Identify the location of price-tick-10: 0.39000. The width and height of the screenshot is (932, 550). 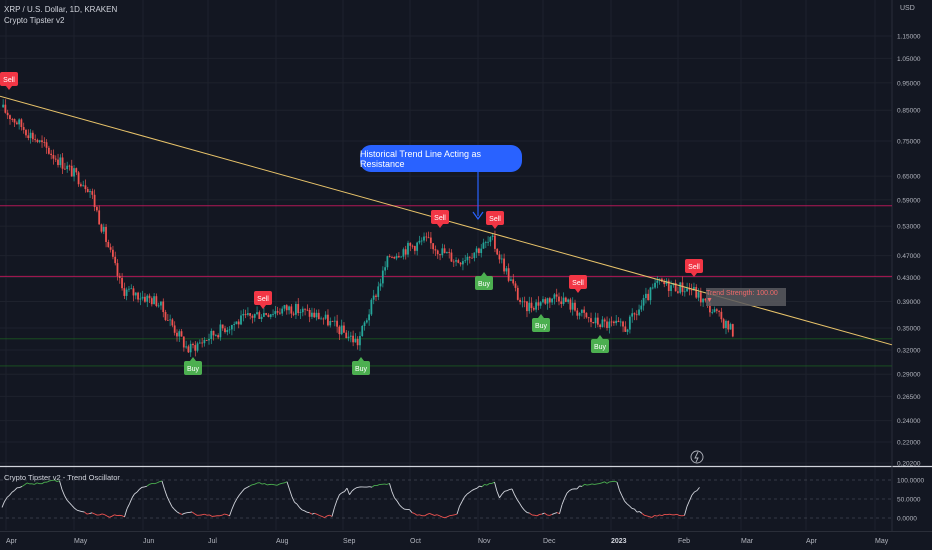
(909, 302).